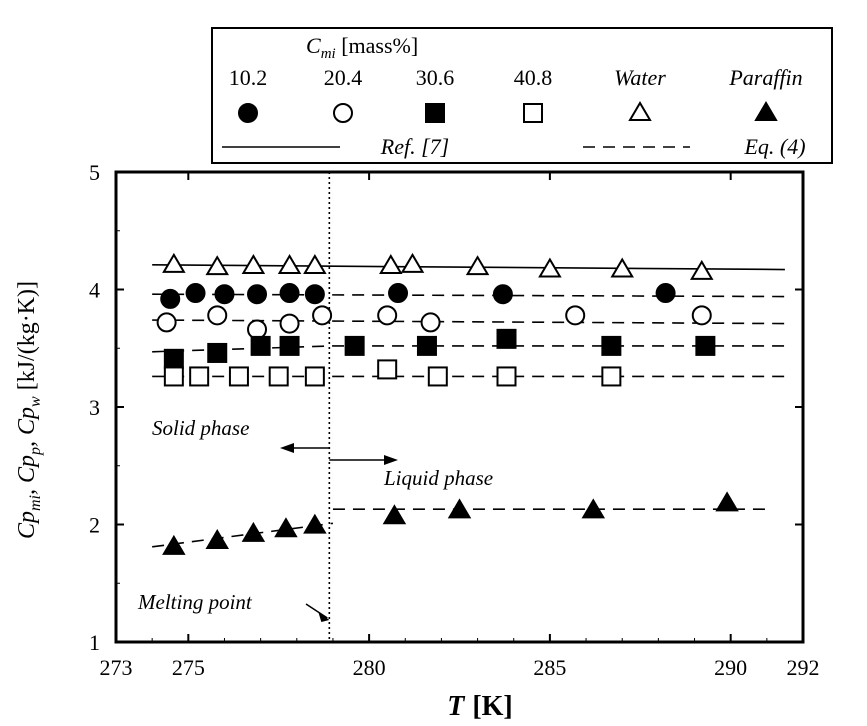  What do you see at coordinates (94, 407) in the screenshot?
I see `y-tick-label: 3` at bounding box center [94, 407].